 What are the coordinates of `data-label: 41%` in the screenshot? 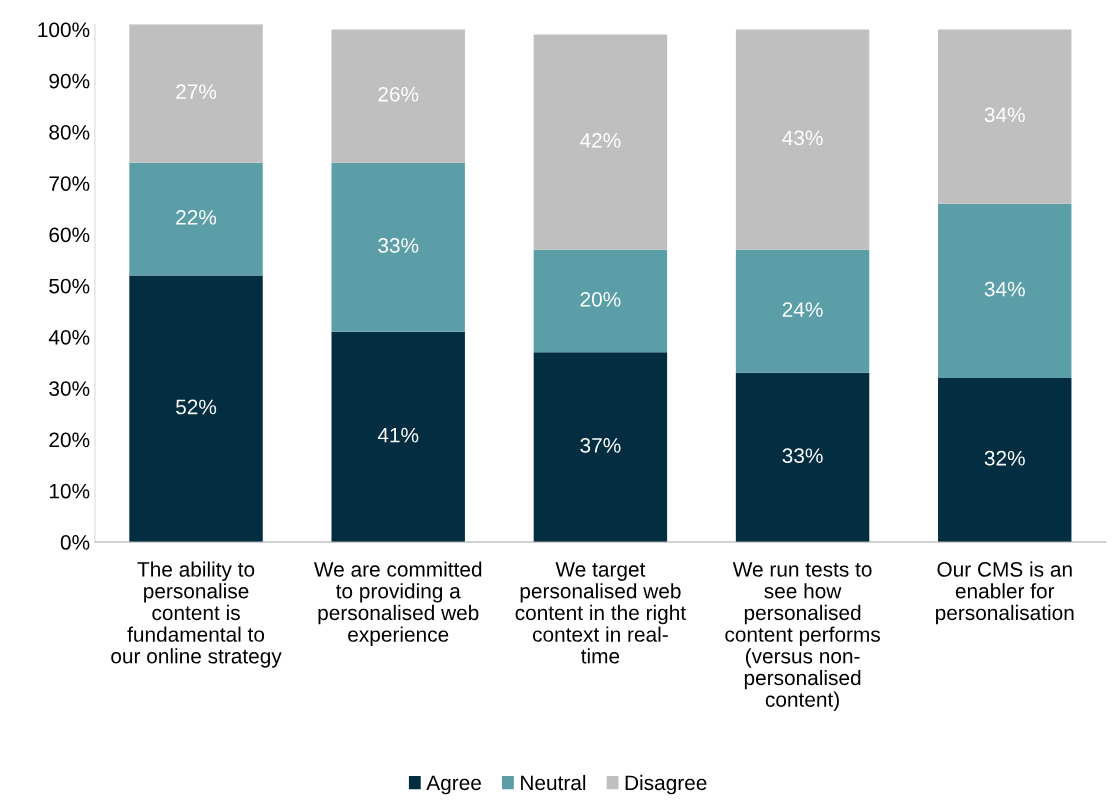 It's located at (398, 435).